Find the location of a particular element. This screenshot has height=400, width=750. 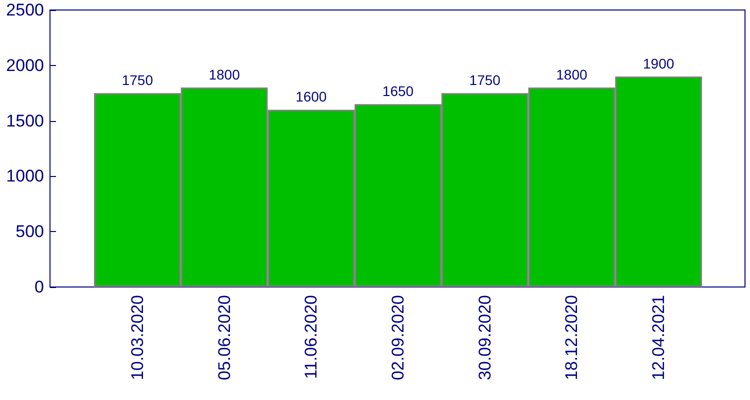

y-tick-label: 0 is located at coordinates (39, 287).